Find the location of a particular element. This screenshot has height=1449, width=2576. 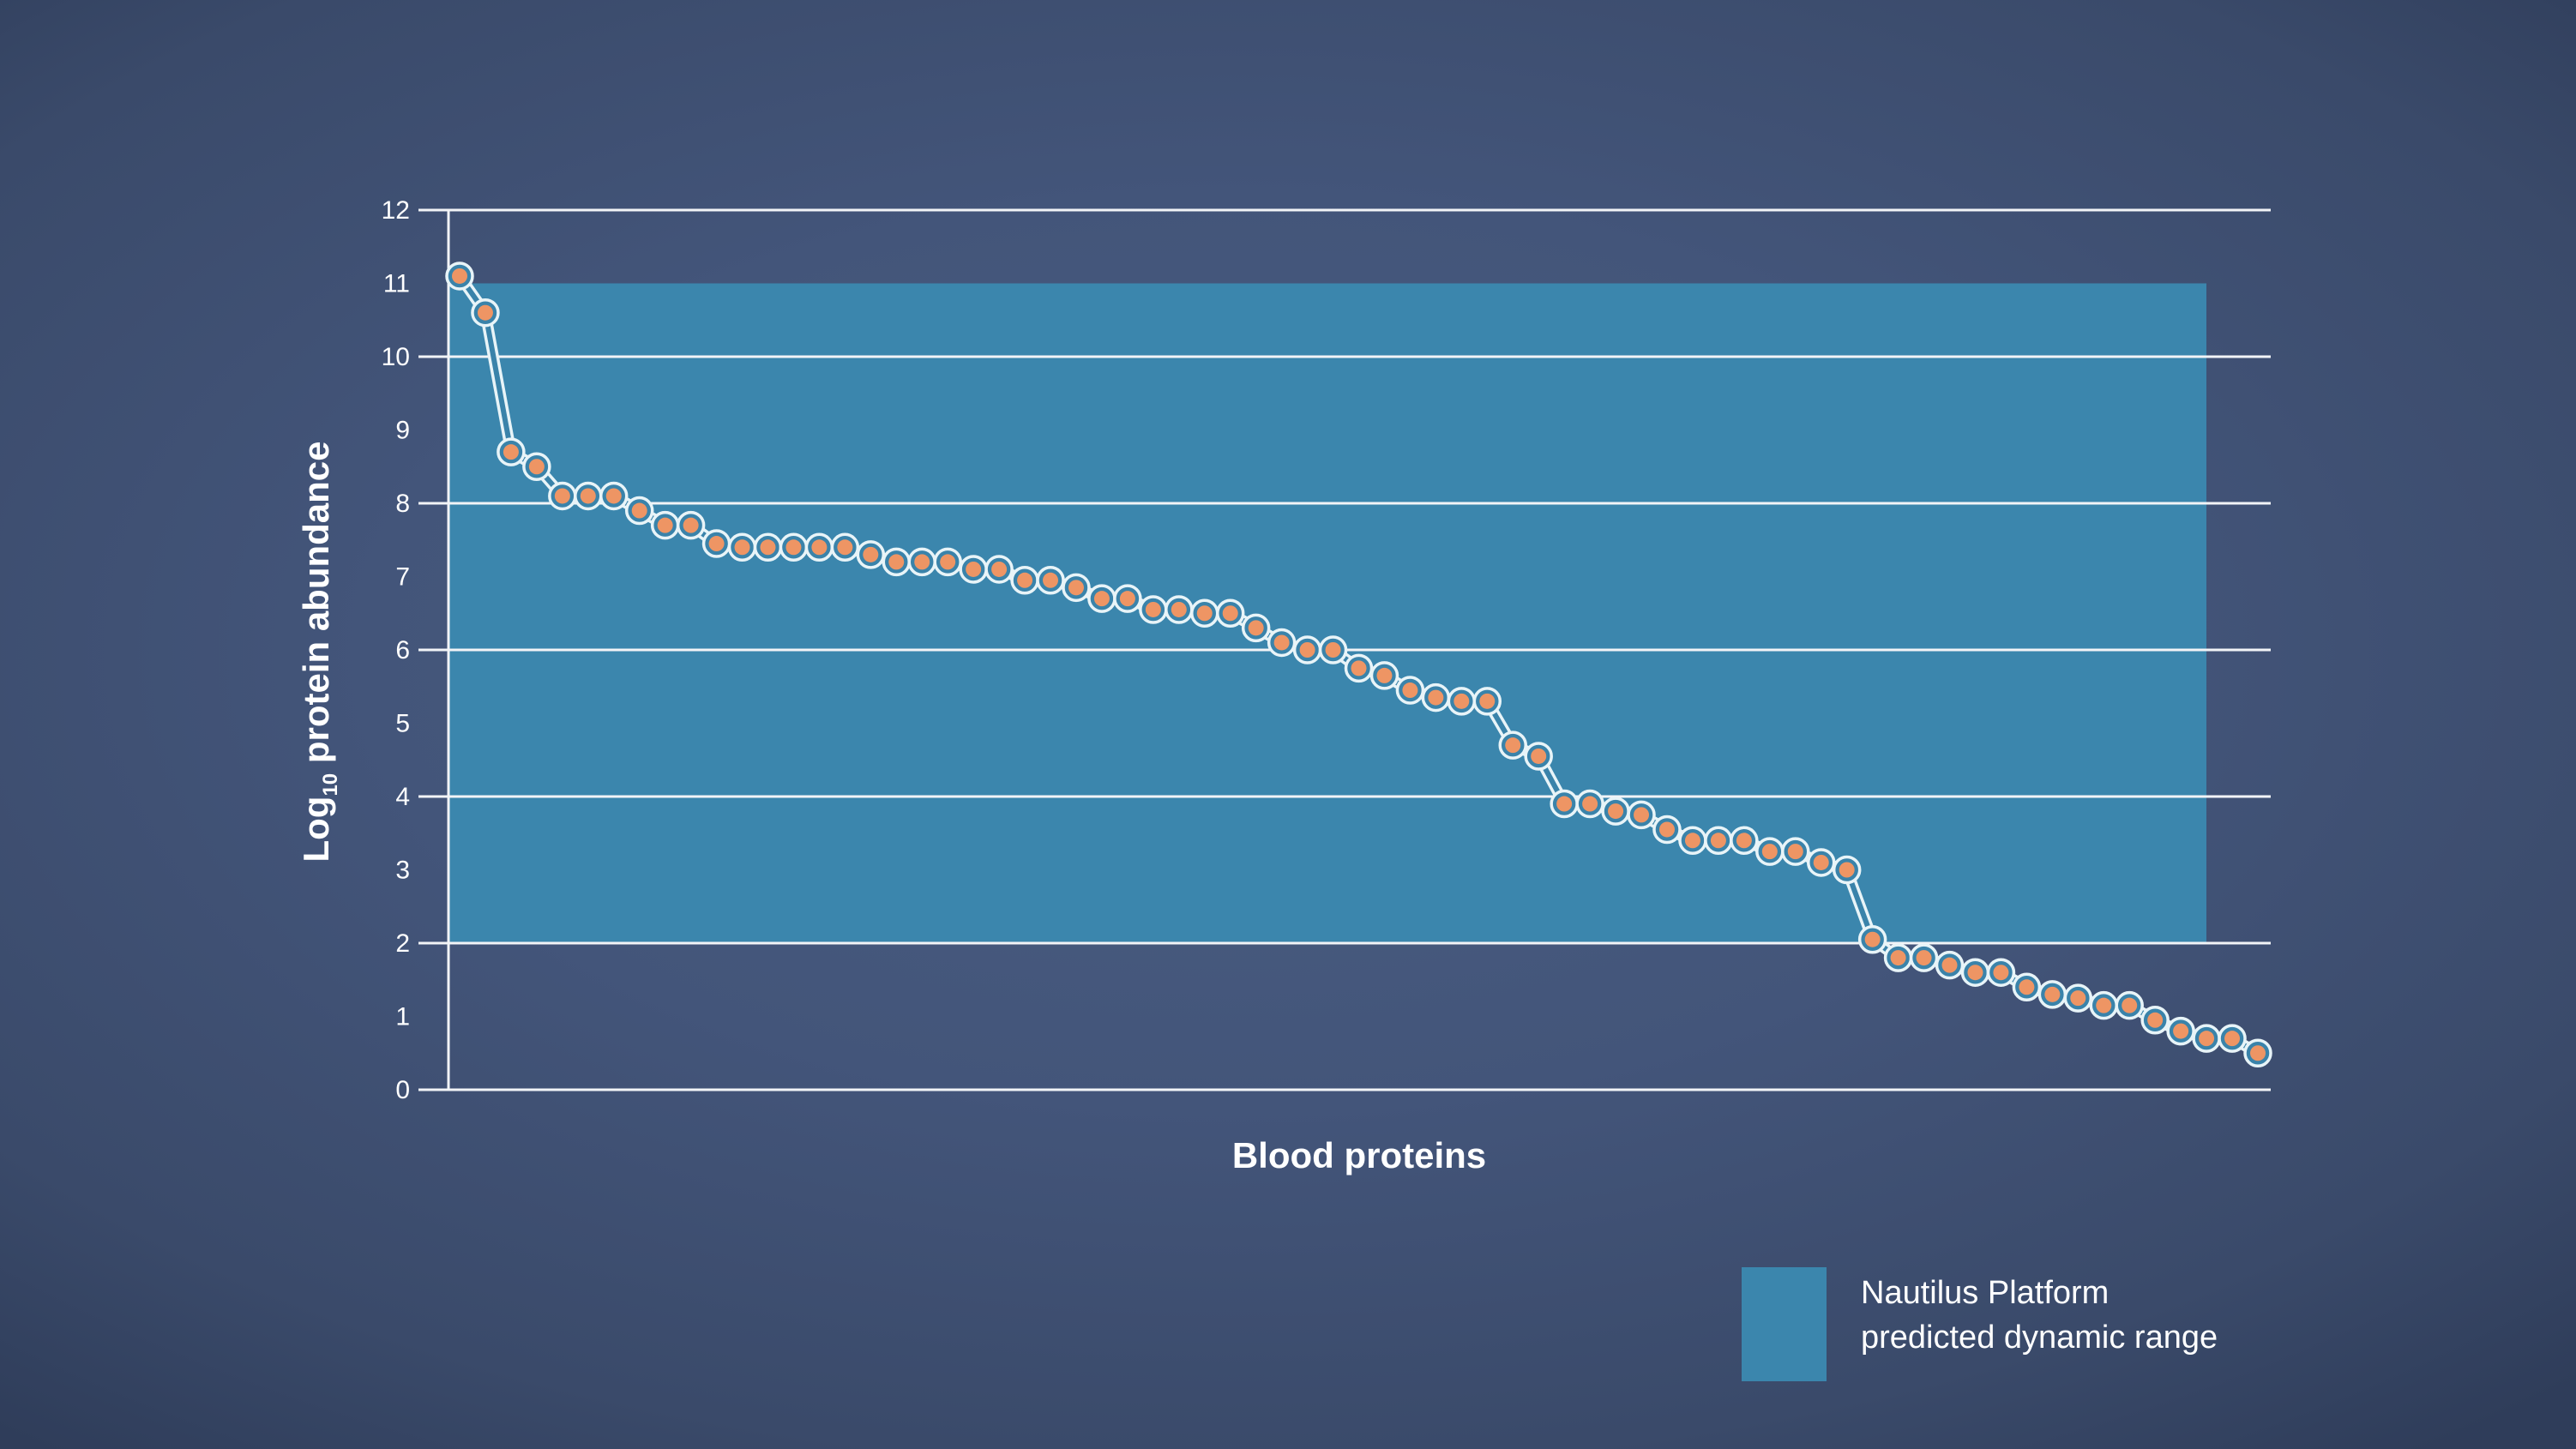

y-tick-label: 4 is located at coordinates (402, 797).